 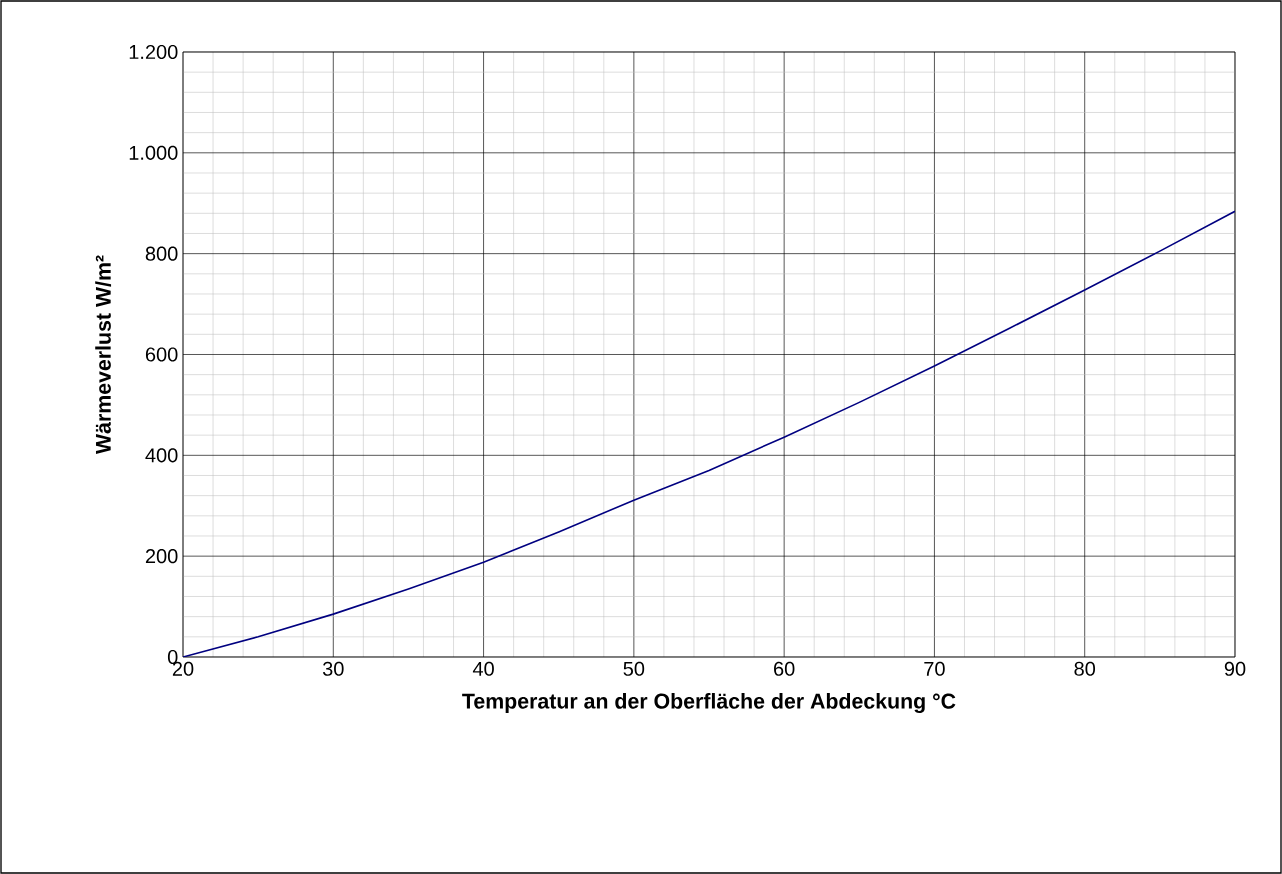 What do you see at coordinates (483, 668) in the screenshot?
I see `x-tick-label: 40` at bounding box center [483, 668].